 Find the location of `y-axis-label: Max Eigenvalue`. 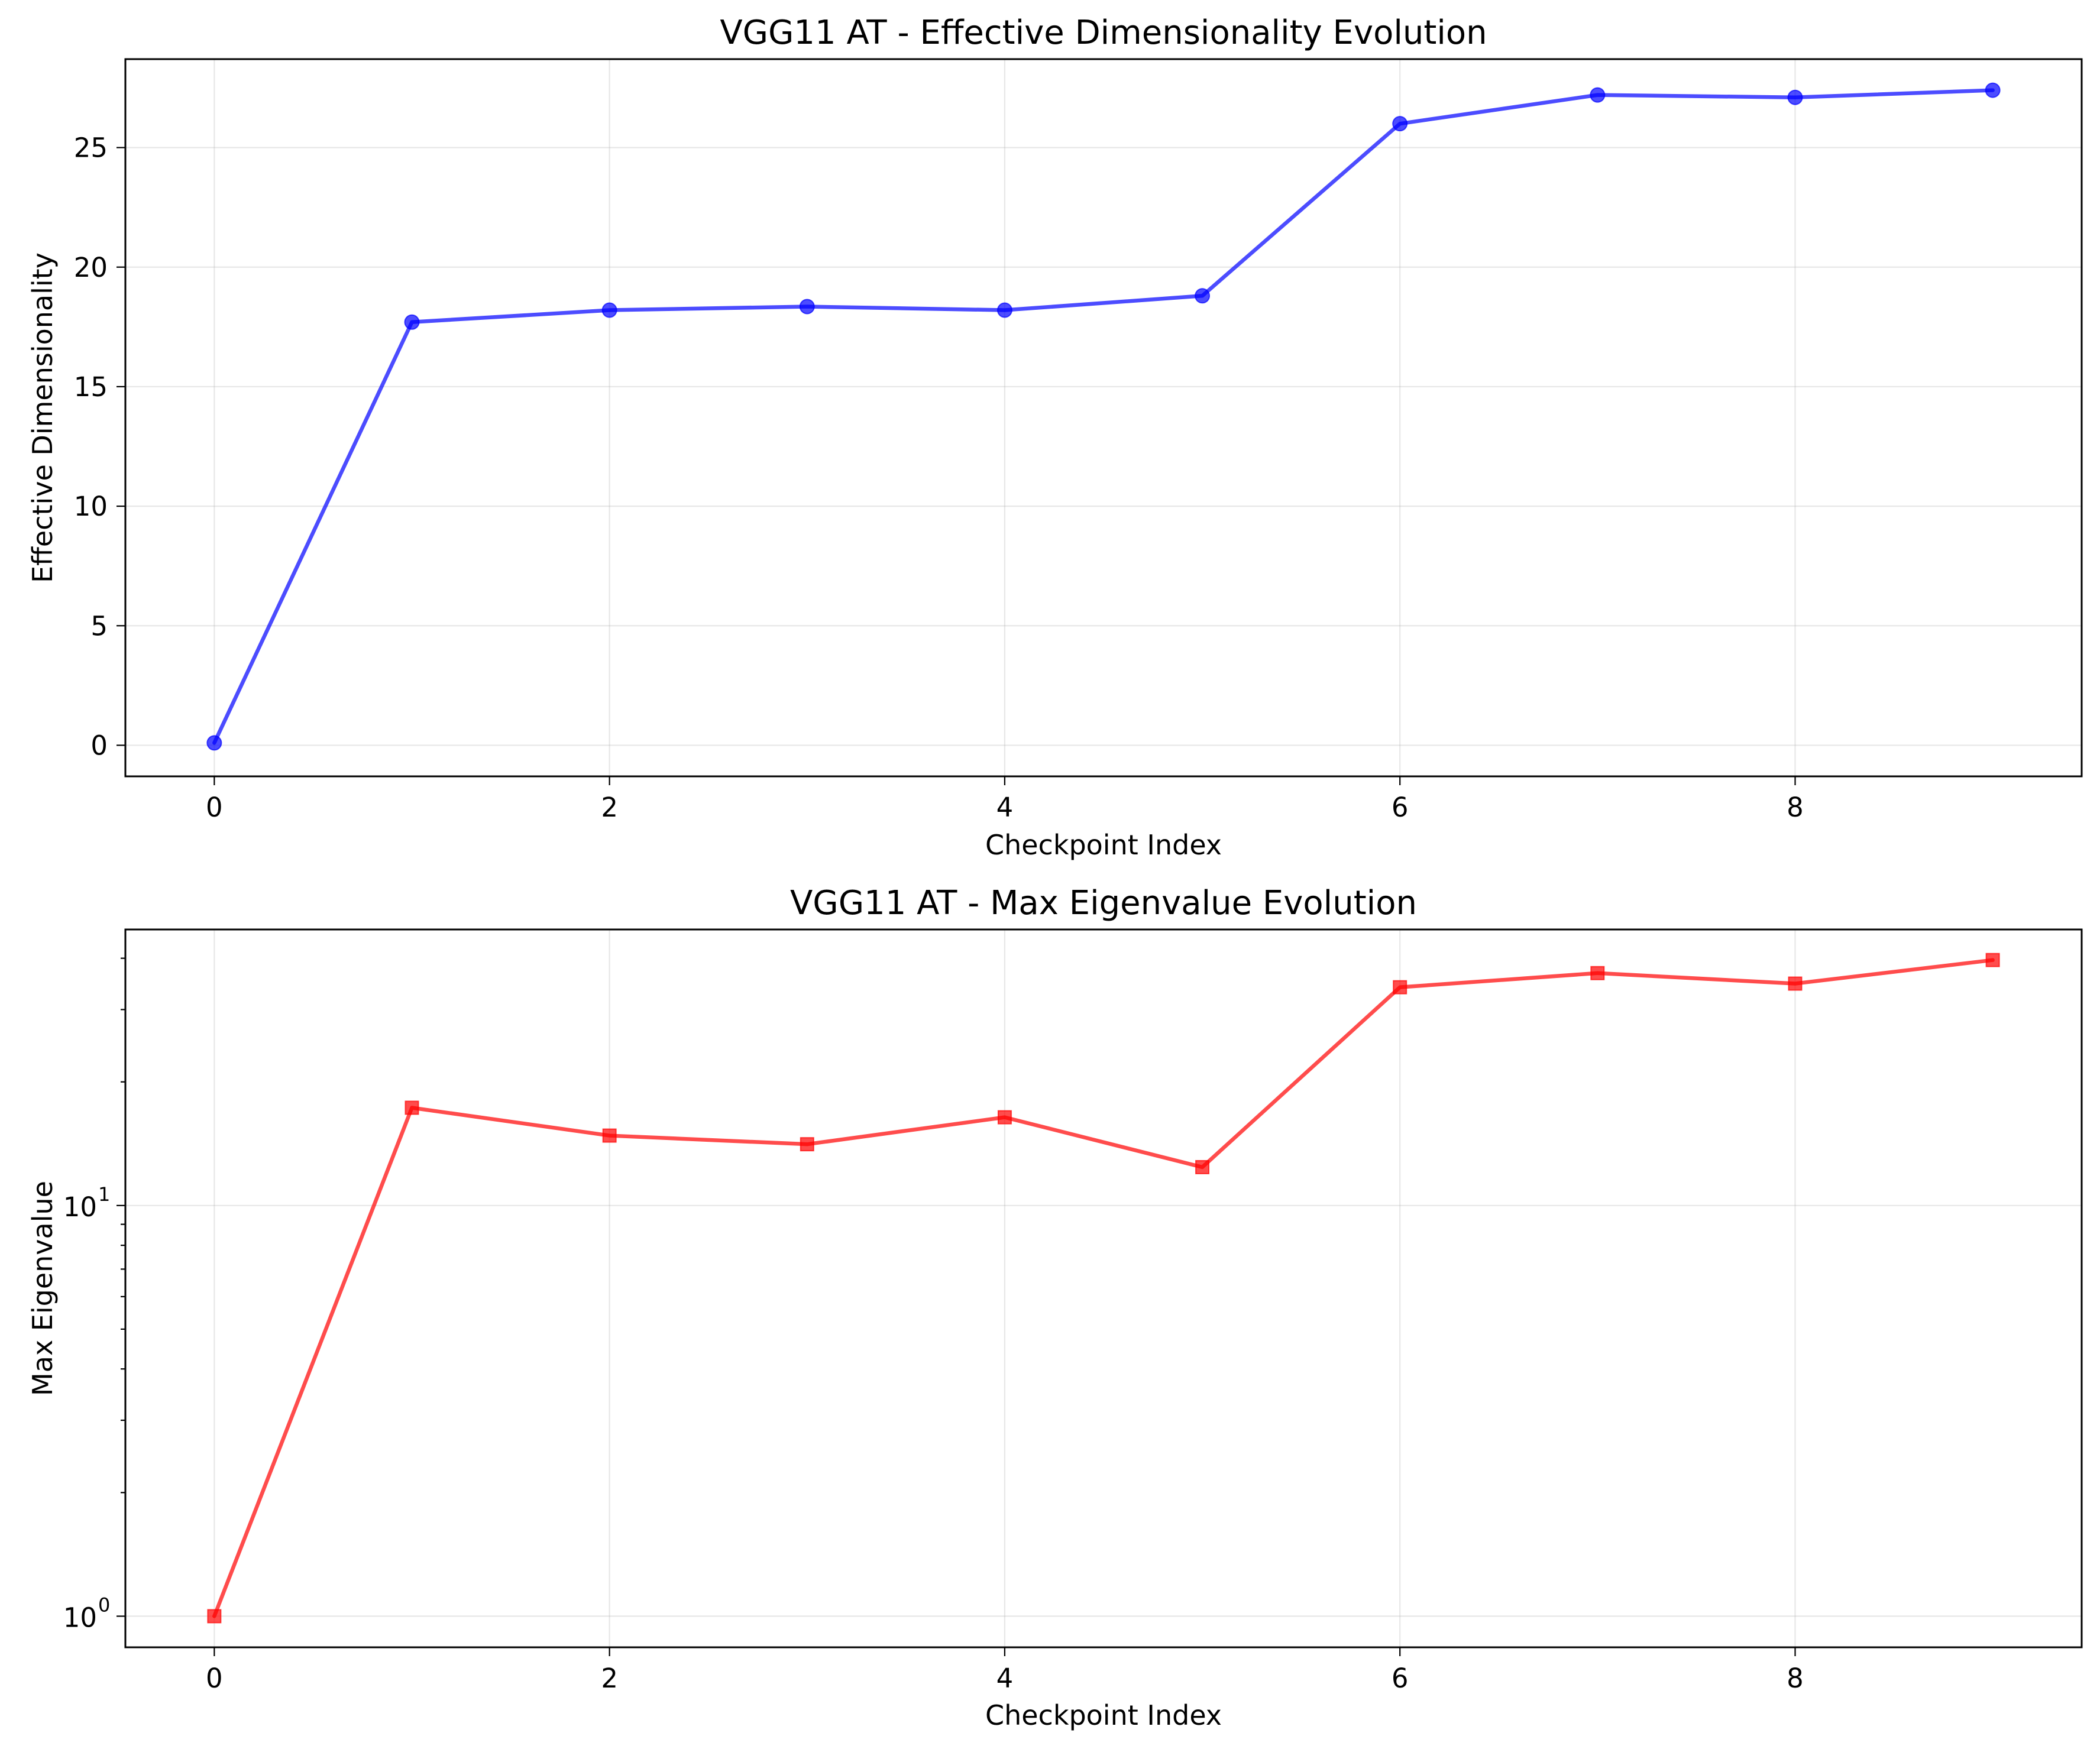

y-axis-label: Max Eigenvalue is located at coordinates (43, 1288).